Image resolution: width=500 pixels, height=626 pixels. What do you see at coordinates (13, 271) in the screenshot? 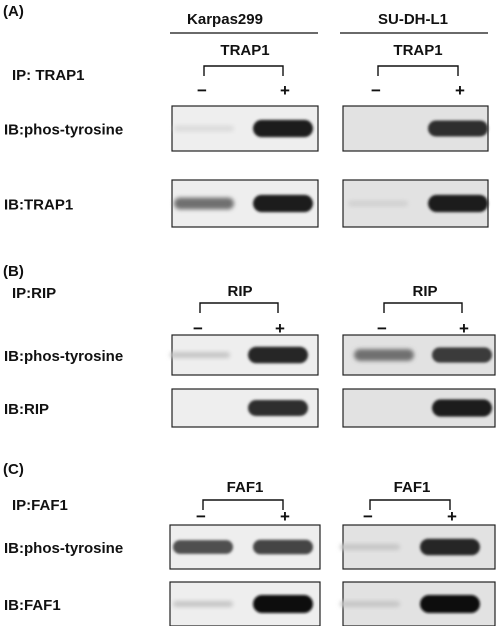
I see `panel-label: (B)` at bounding box center [13, 271].